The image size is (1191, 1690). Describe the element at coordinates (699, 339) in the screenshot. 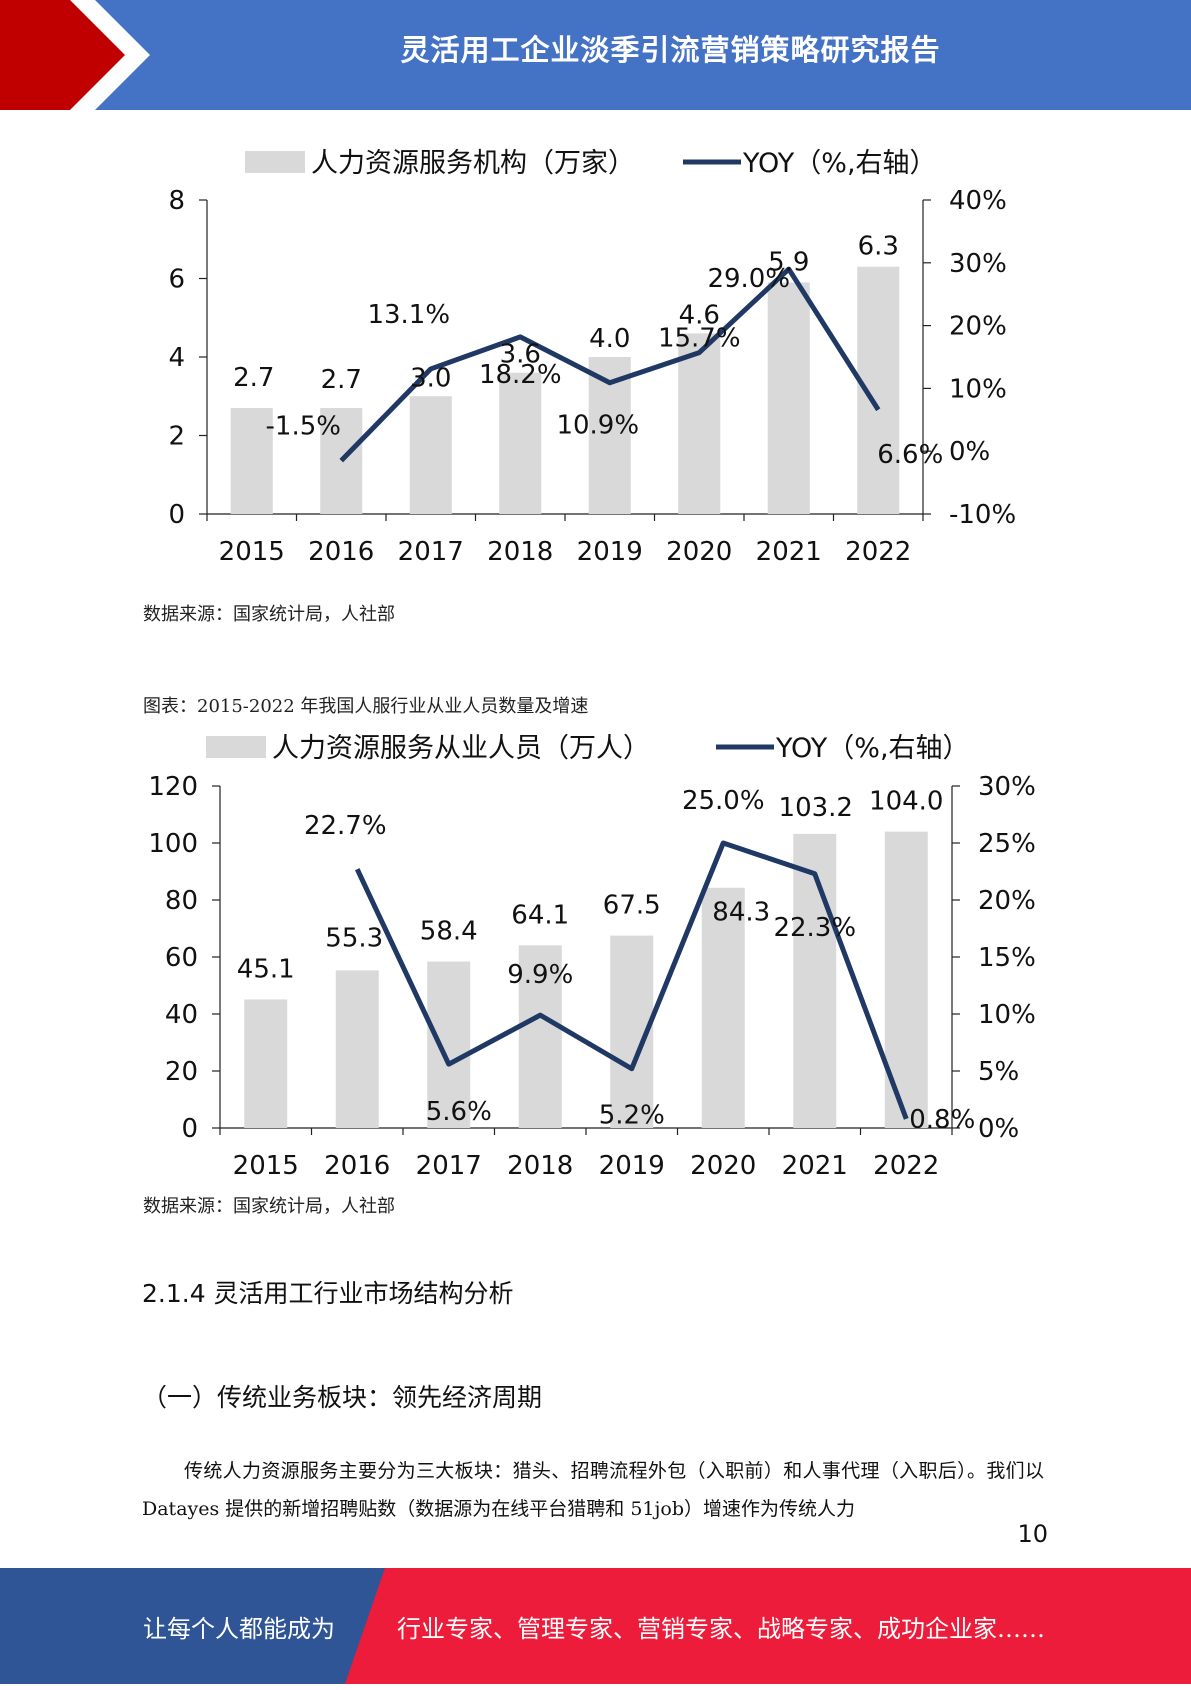

I see `yoy-value-label: 15.7%` at that location.